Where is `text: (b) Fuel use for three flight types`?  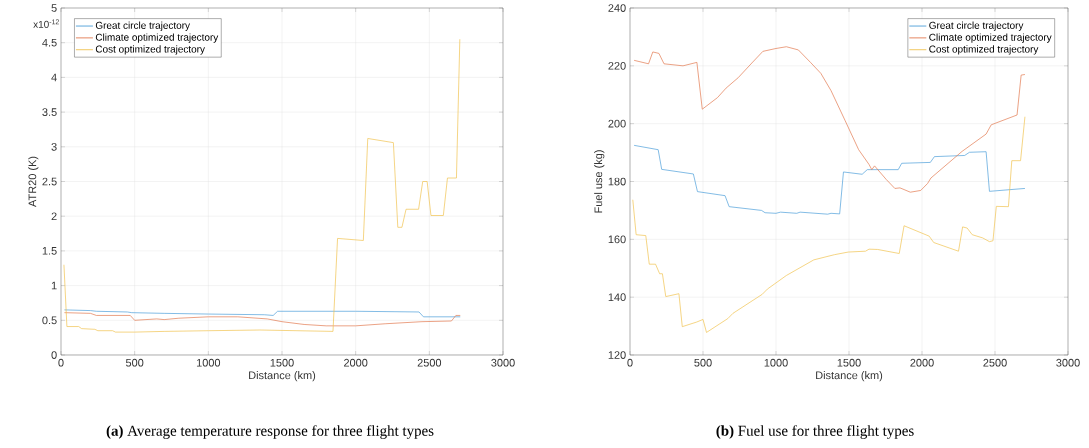 text: (b) Fuel use for three flight types is located at coordinates (815, 432).